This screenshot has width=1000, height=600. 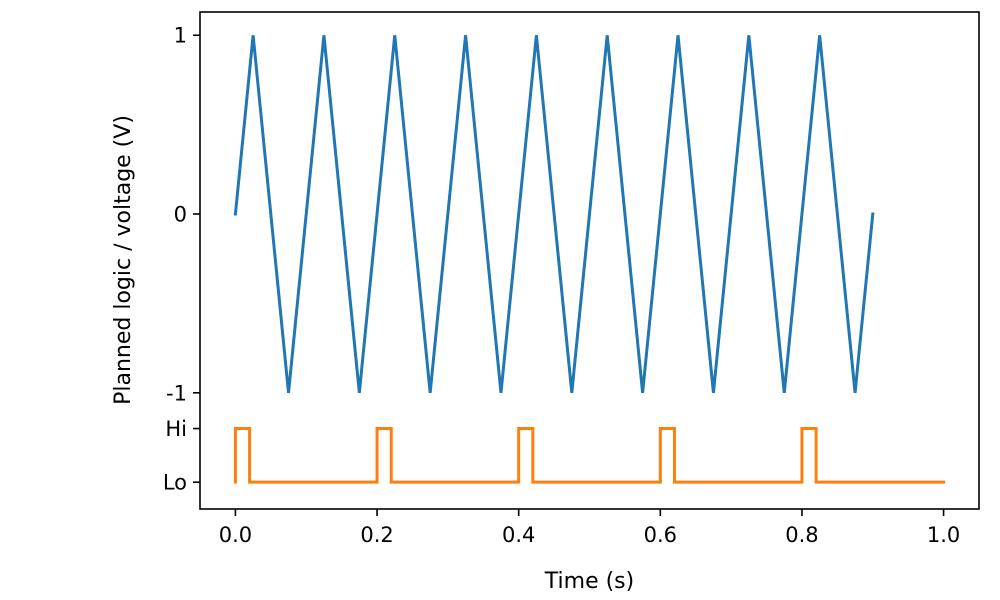 I want to click on x-tick-label: 0.4, so click(x=518, y=535).